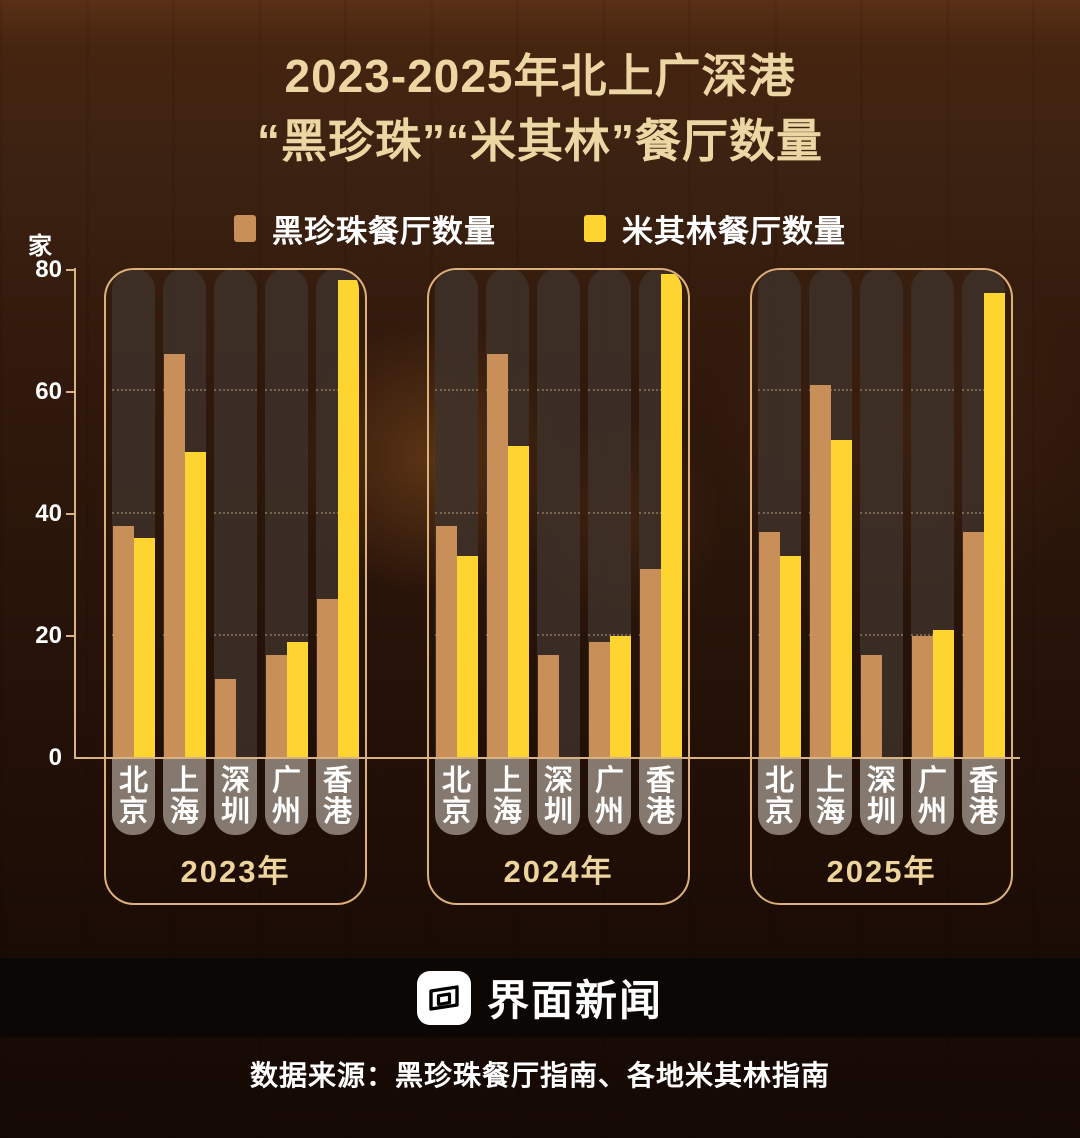  What do you see at coordinates (595, 228) in the screenshot?
I see `michelin-swatch-icon` at bounding box center [595, 228].